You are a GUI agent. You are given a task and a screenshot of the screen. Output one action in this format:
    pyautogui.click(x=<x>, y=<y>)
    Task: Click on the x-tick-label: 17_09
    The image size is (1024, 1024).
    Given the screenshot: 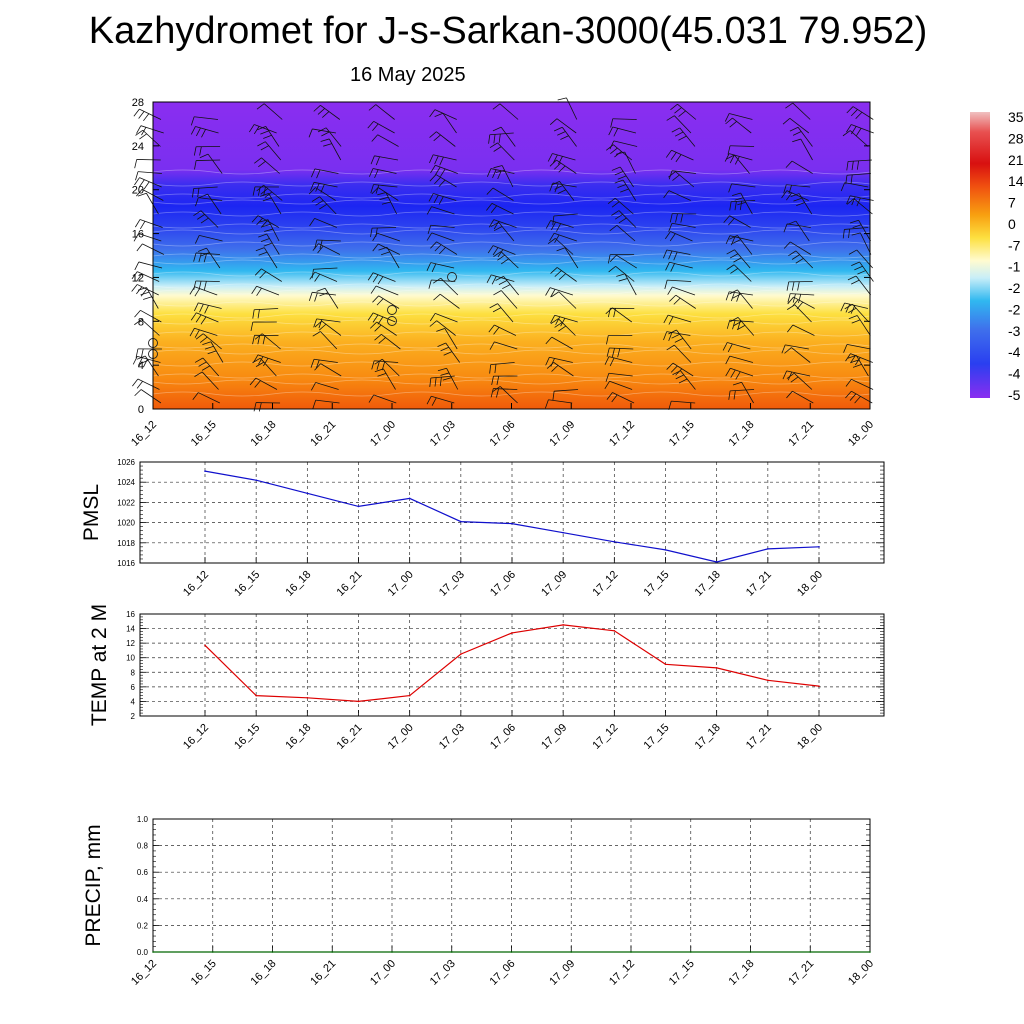 What is the action you would take?
    pyautogui.click(x=562, y=973)
    